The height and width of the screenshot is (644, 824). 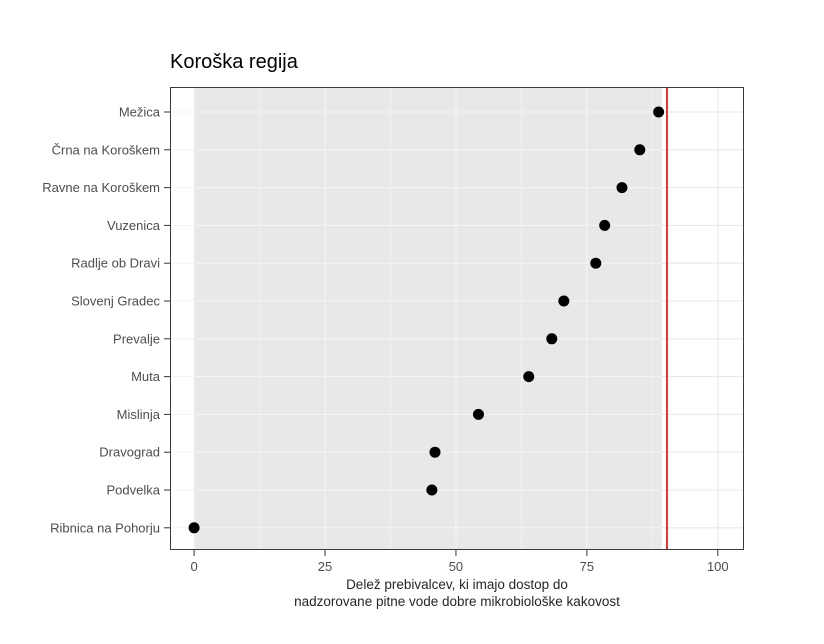 What do you see at coordinates (146, 376) in the screenshot?
I see `y-axis-label: Muta` at bounding box center [146, 376].